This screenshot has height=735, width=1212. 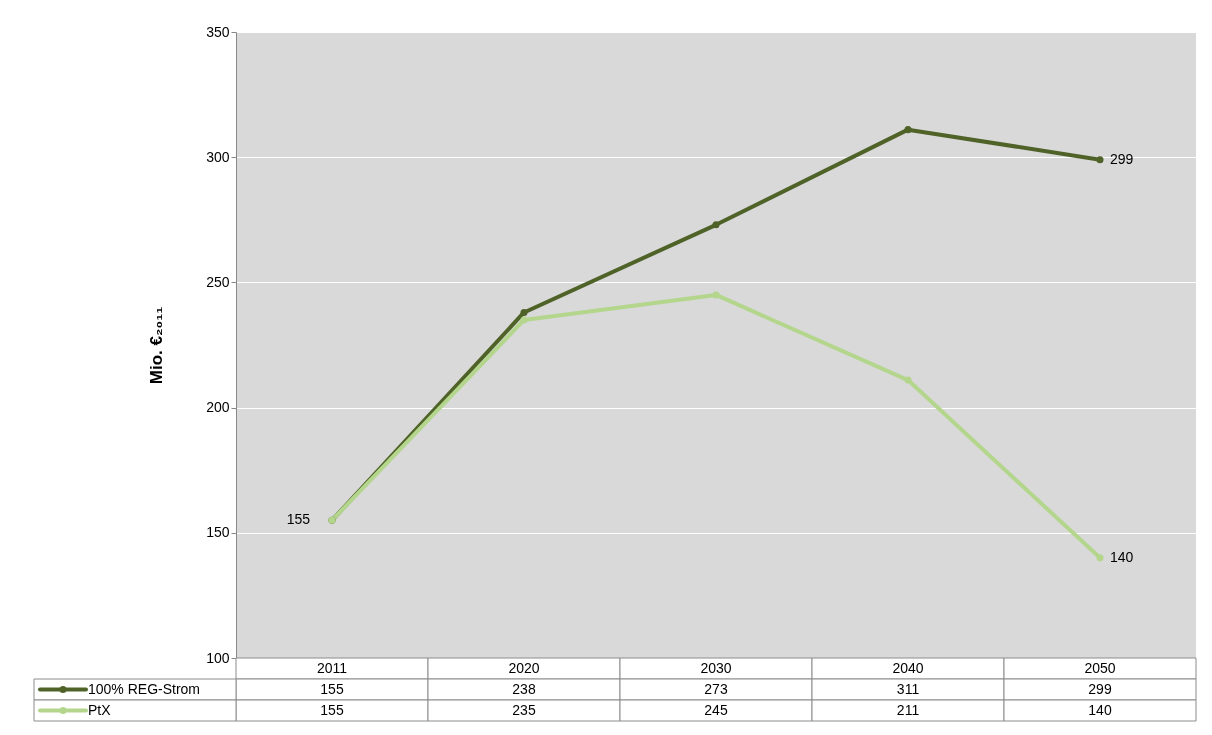 I want to click on y-tick-label: 300, so click(x=218, y=156).